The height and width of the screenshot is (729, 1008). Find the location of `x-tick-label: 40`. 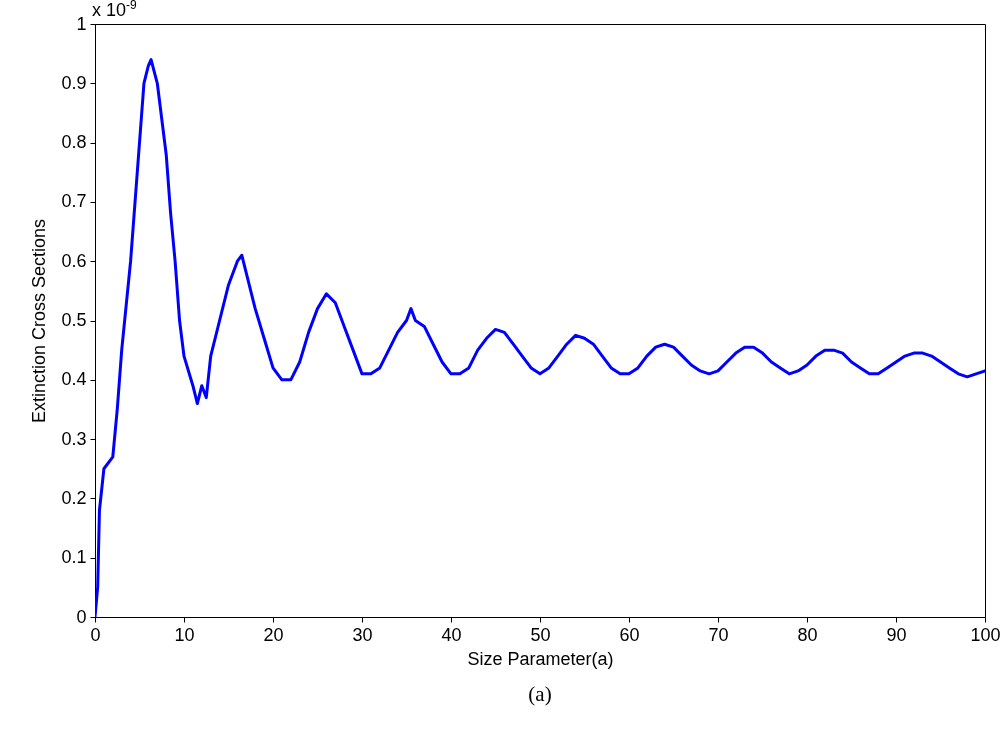

x-tick-label: 40 is located at coordinates (451, 634).